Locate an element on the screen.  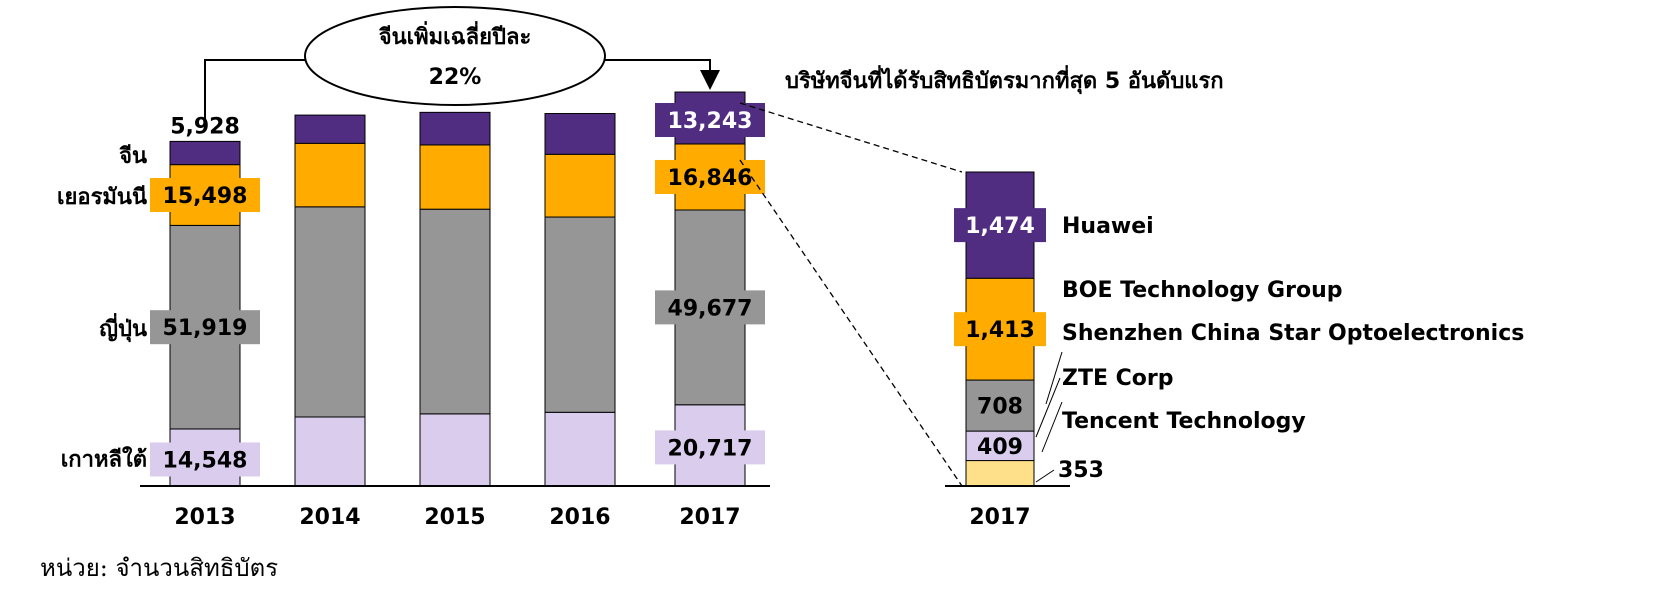
main-x-ticks: 2013 2014 2015 2016 2017 is located at coordinates (457, 517).